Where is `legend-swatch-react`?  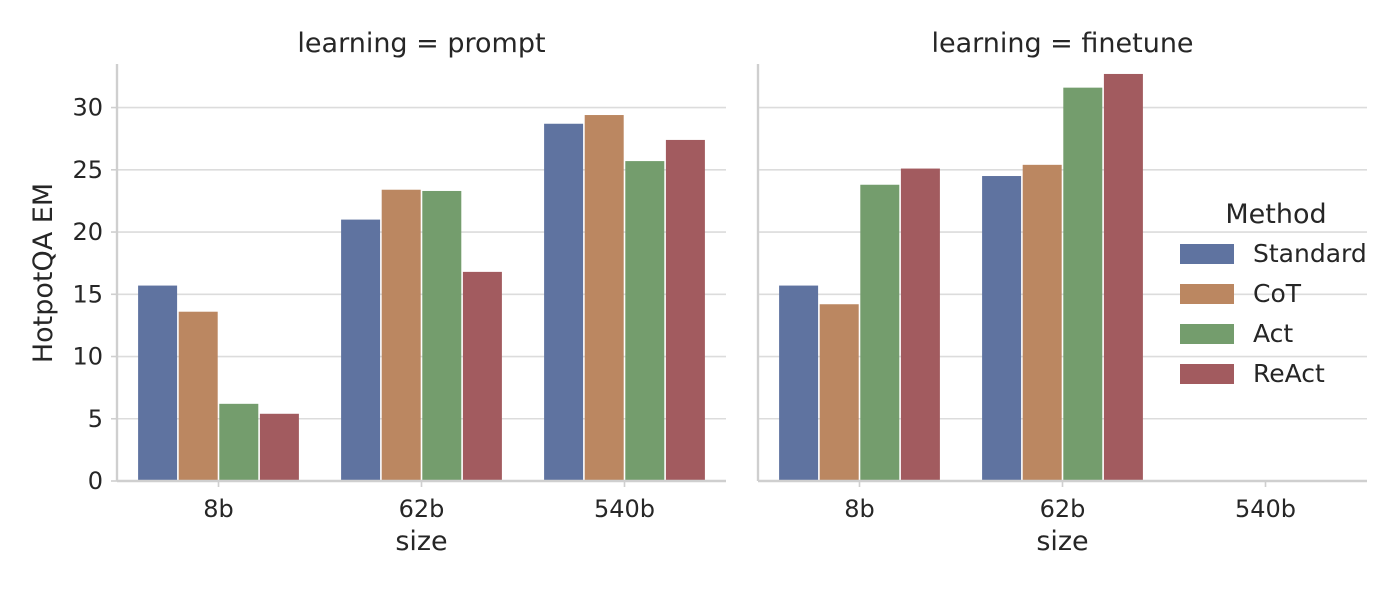
legend-swatch-react is located at coordinates (1207, 374).